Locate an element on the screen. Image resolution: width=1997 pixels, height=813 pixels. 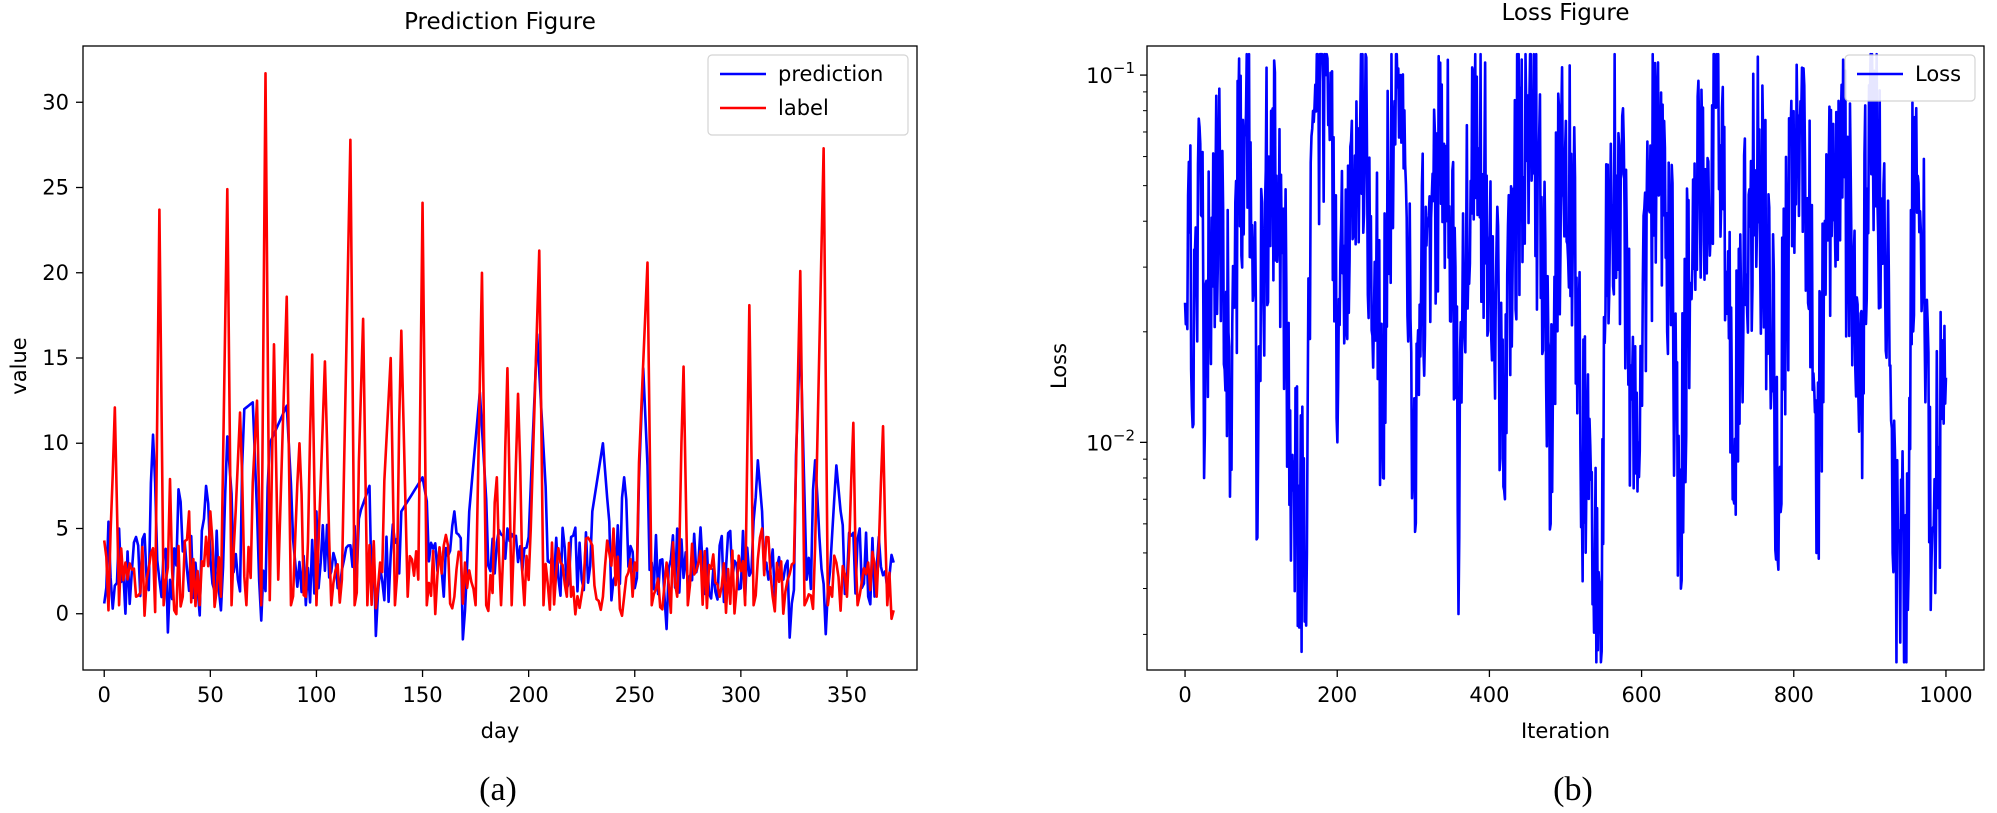
legend-box is located at coordinates (1910, 78).